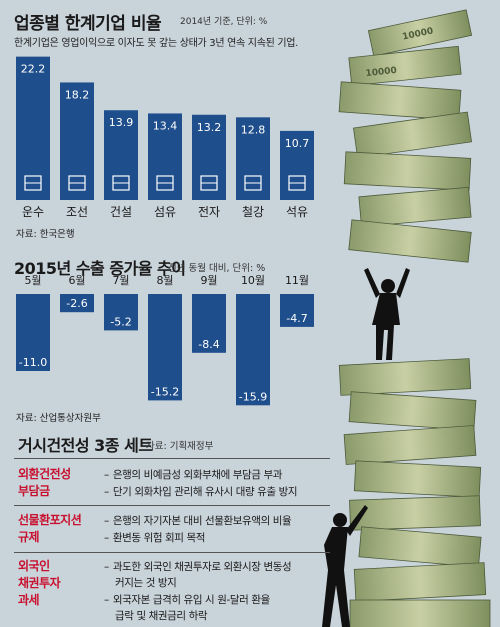 This screenshot has height=627, width=500. Describe the element at coordinates (165, 391) in the screenshot. I see `bar-value-label: -15.2` at that location.